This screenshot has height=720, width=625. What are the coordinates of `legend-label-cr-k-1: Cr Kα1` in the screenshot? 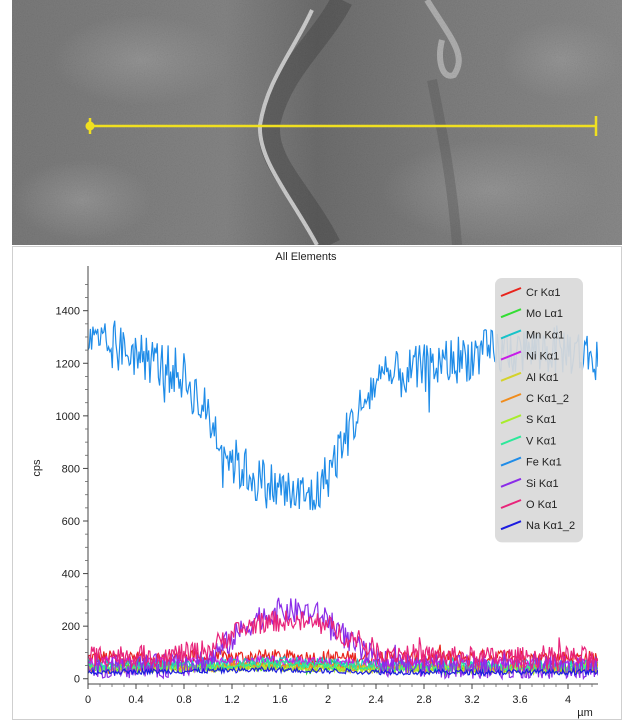 It's located at (543, 293).